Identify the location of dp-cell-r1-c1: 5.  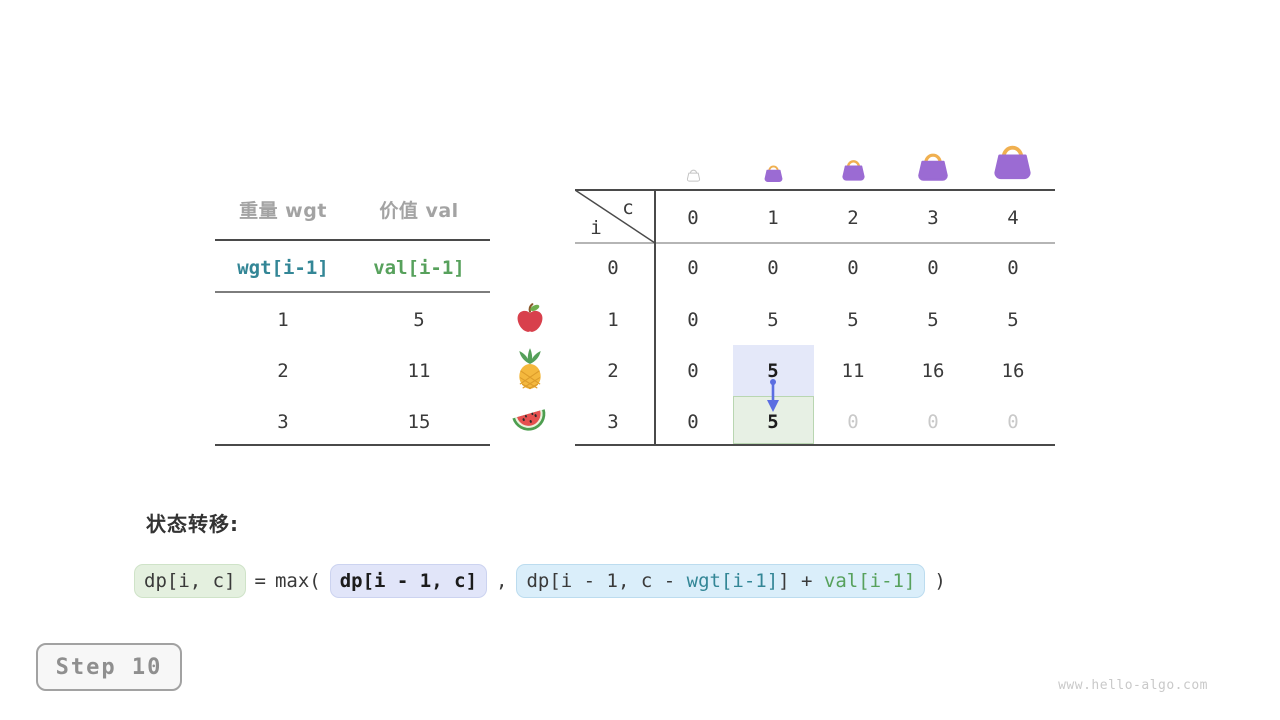
(773, 320).